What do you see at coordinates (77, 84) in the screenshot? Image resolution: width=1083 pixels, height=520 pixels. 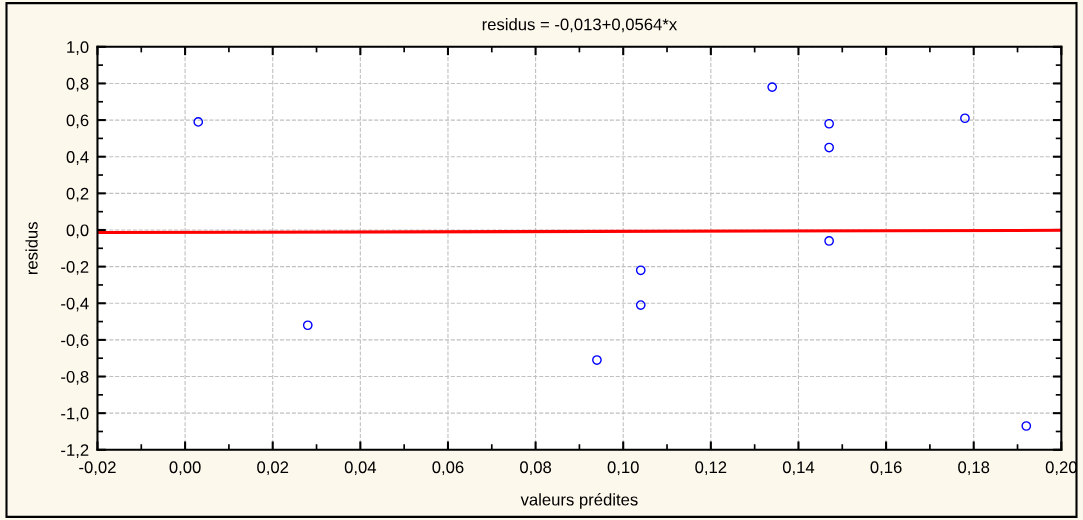 I see `y-tick-label: 0,8` at bounding box center [77, 84].